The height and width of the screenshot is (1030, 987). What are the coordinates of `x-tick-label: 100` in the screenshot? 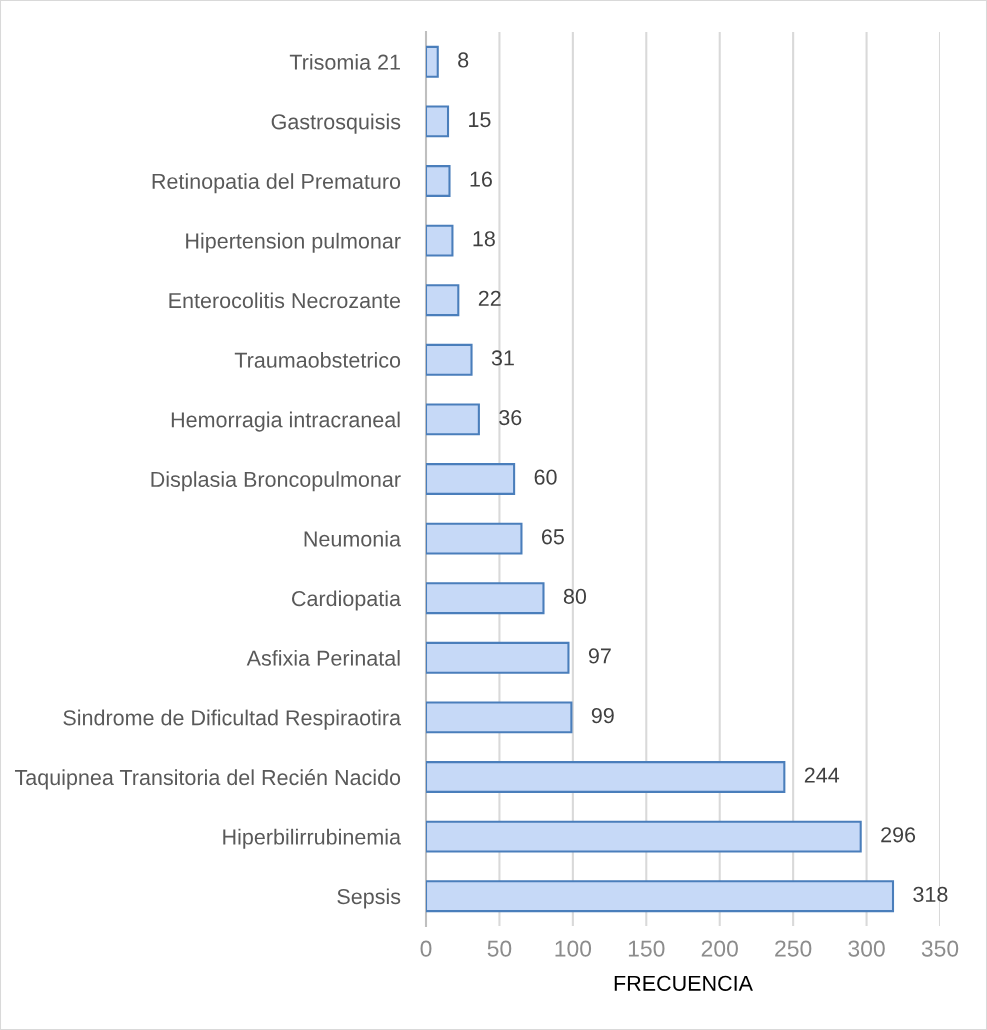 It's located at (573, 948).